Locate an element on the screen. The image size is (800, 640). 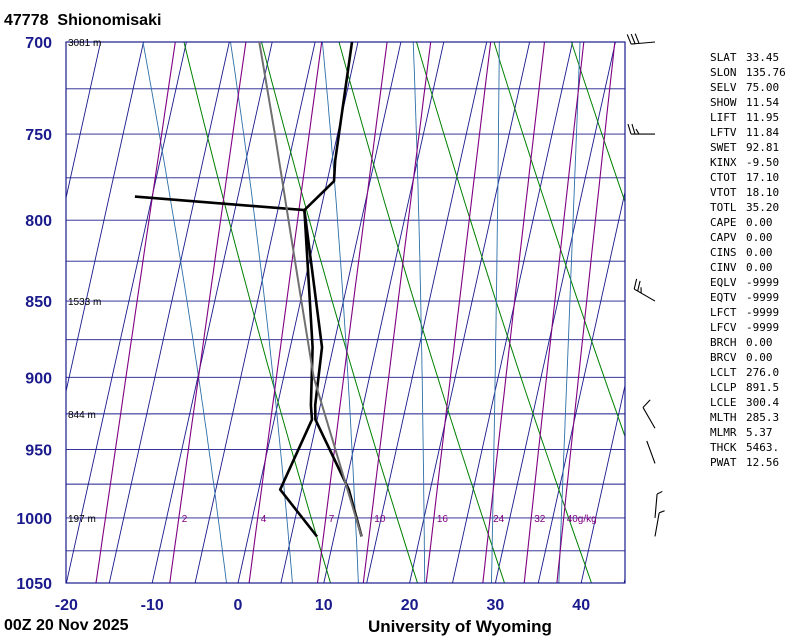
index-name: BRCV is located at coordinates (723, 357).